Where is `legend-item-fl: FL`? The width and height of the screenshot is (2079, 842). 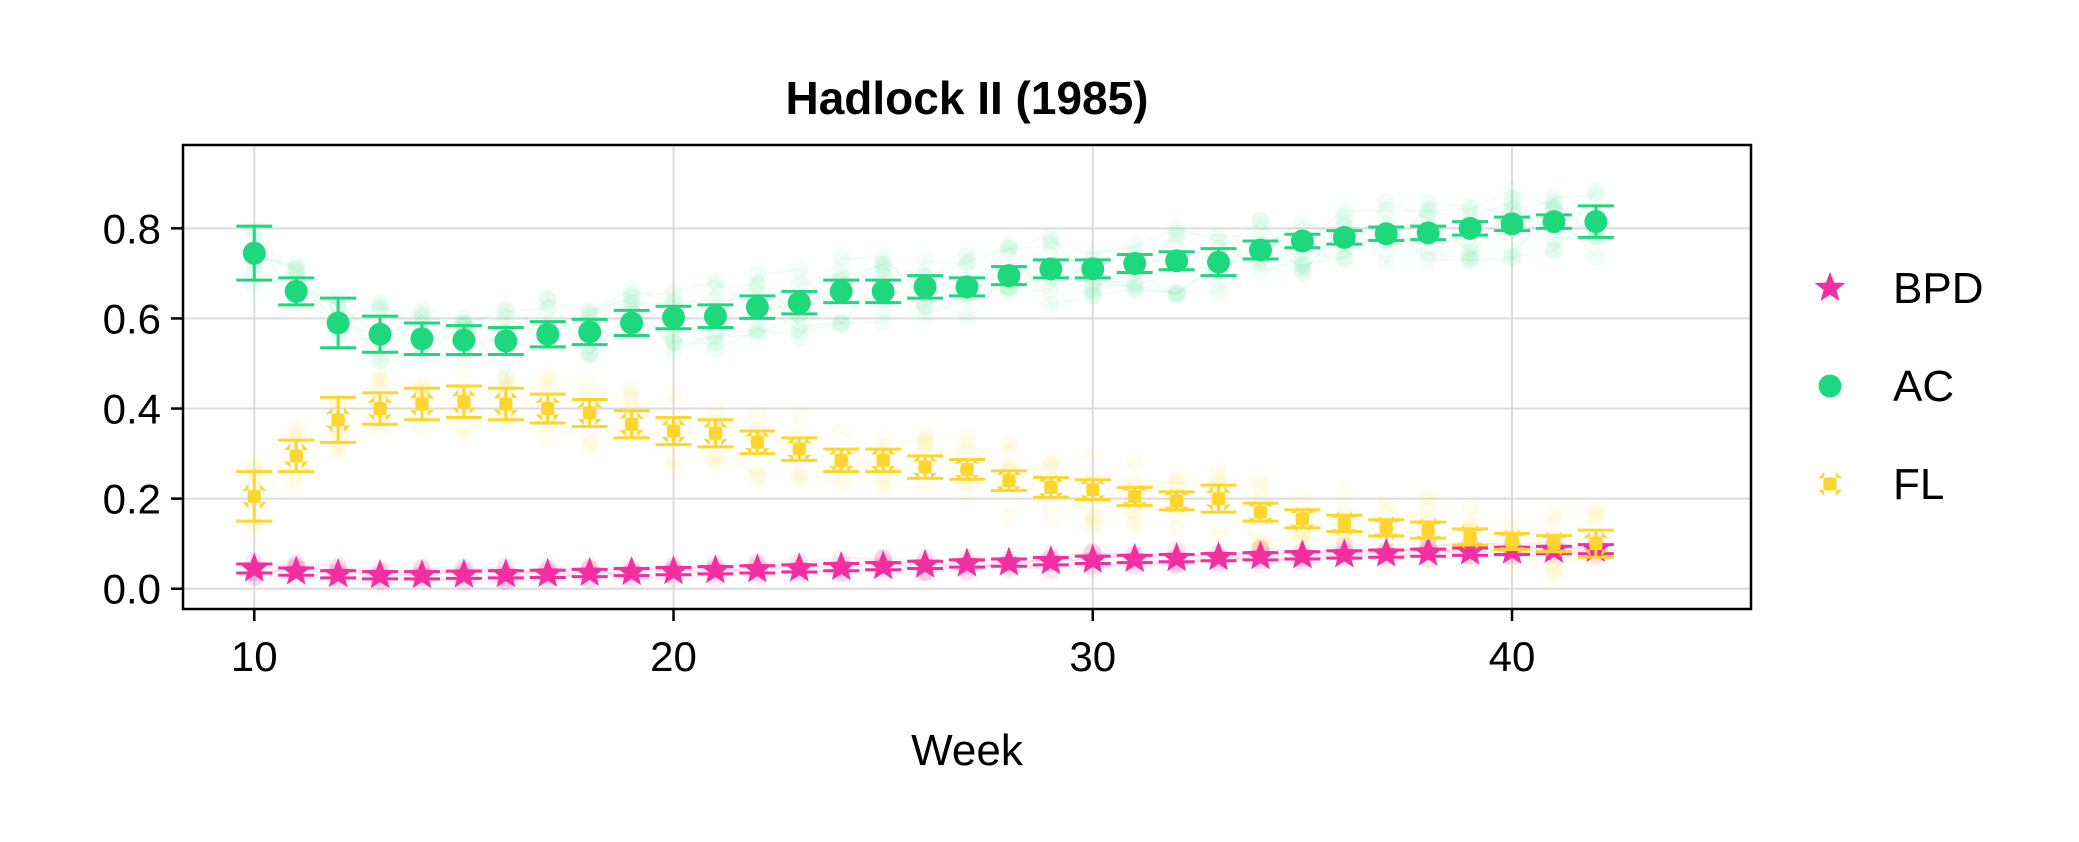 legend-item-fl: FL is located at coordinates (1880, 484).